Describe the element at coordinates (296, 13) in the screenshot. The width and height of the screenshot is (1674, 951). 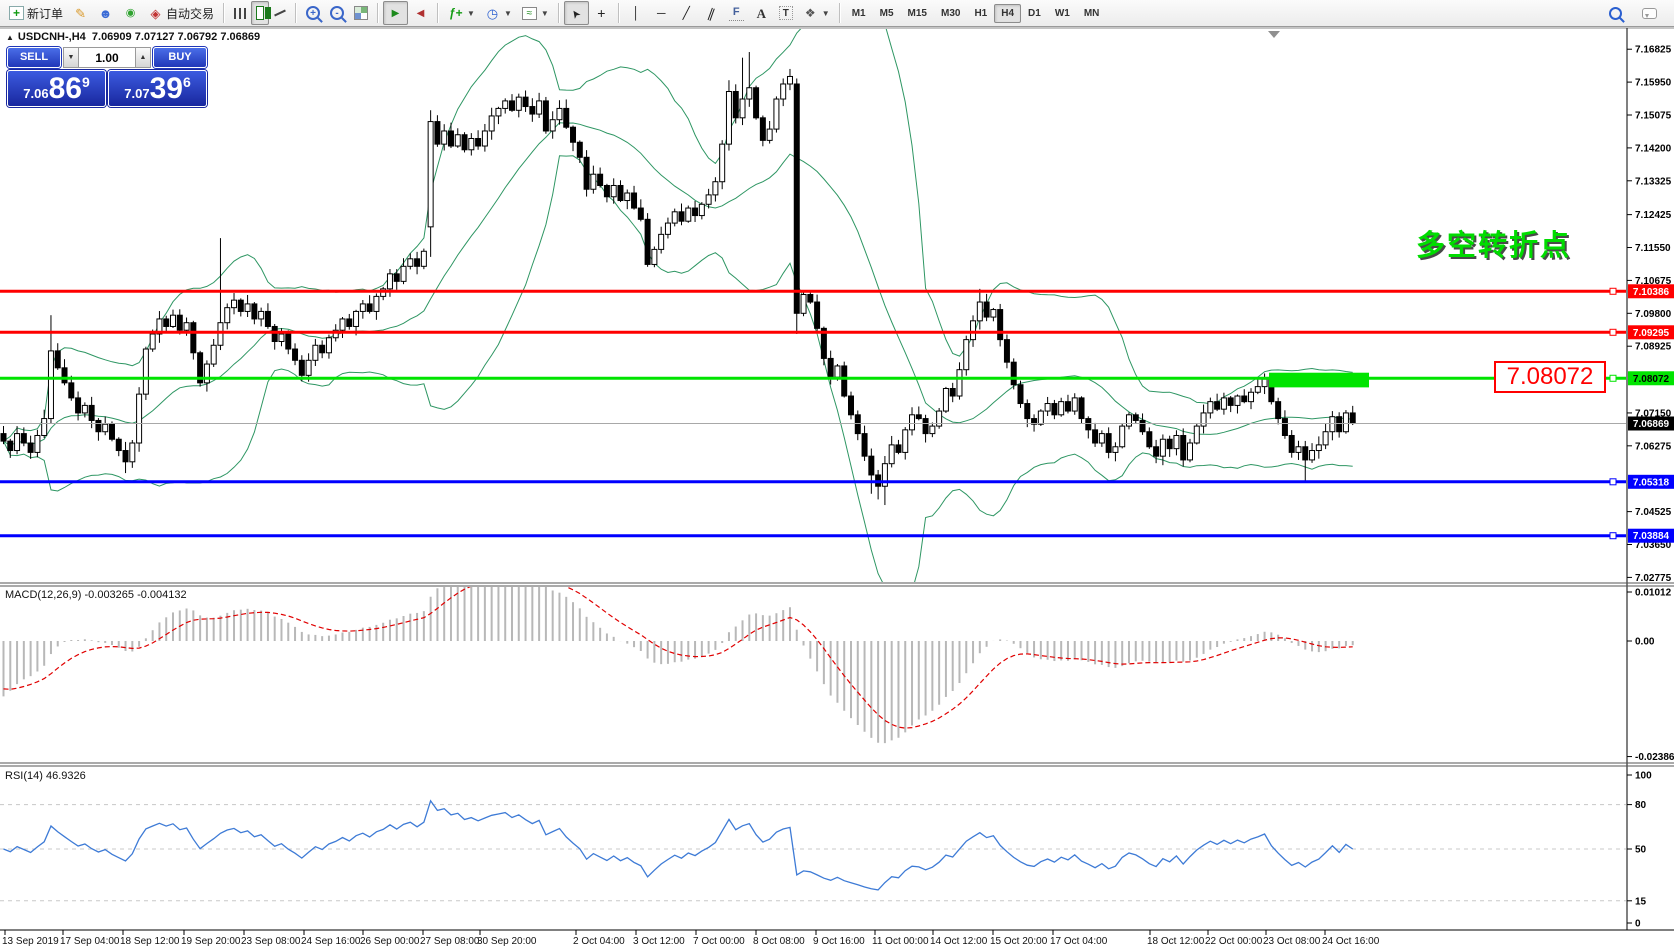
I see `toolbar-separator` at that location.